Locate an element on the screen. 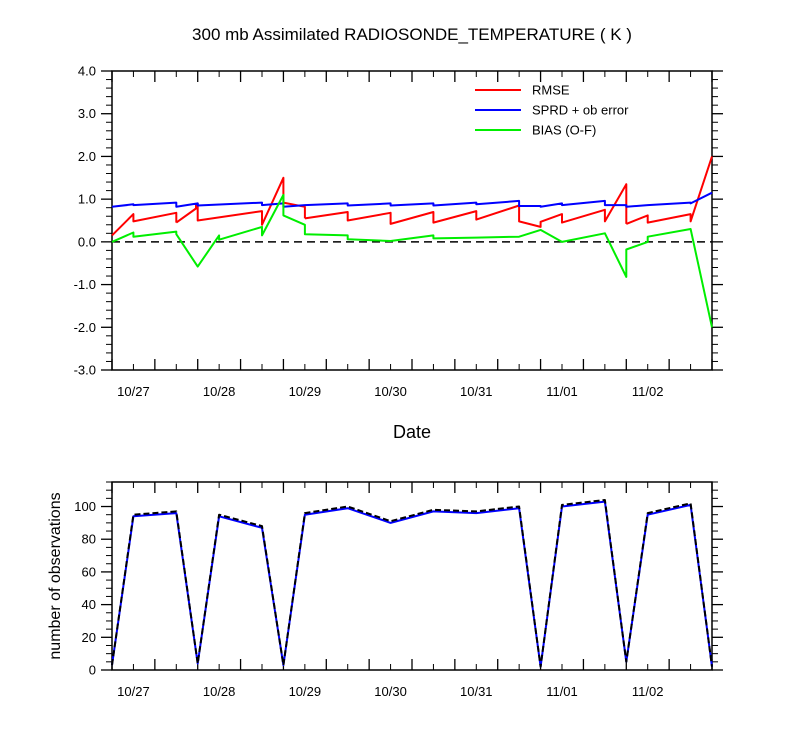 This screenshot has height=750, width=800. series-line-bias-o-f- is located at coordinates (412, 260).